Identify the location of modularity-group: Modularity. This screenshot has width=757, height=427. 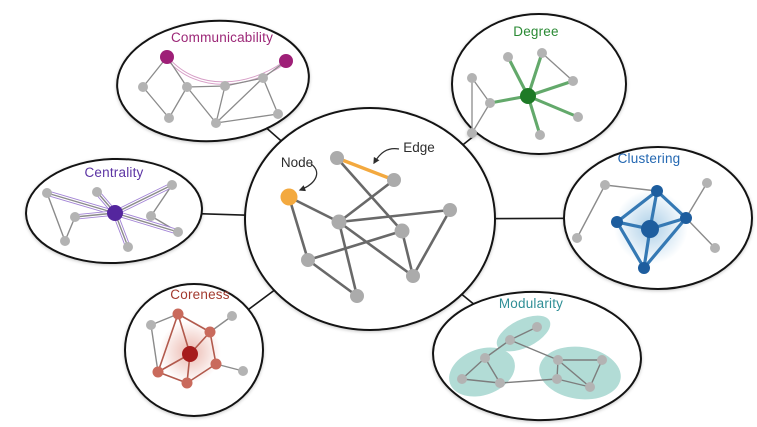
(537, 356).